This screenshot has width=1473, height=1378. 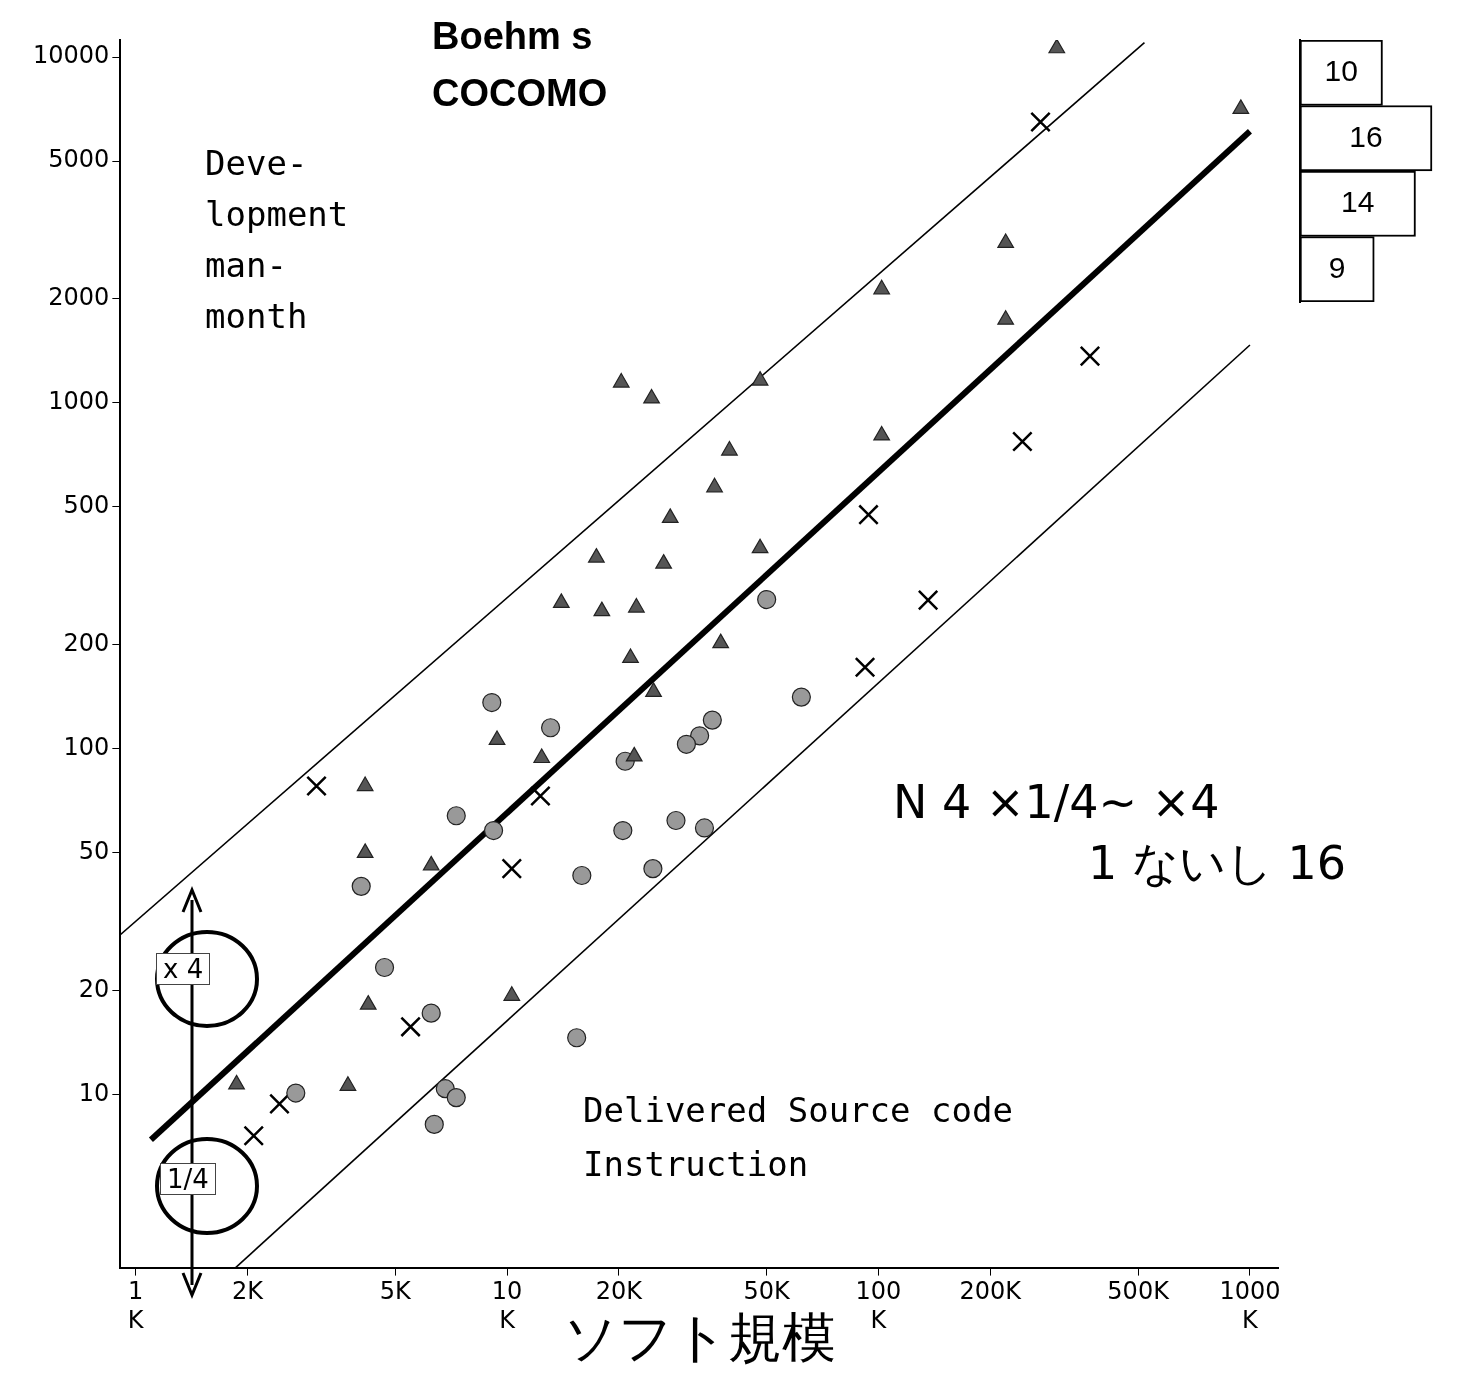 I want to click on y-tick-label: 10, so click(x=94, y=1092).